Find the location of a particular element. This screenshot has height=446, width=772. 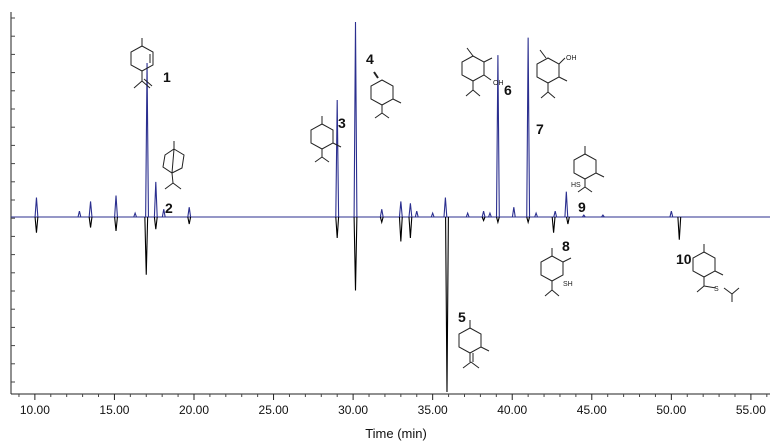

x-tick-label-3: 25.00 is located at coordinates (274, 410).